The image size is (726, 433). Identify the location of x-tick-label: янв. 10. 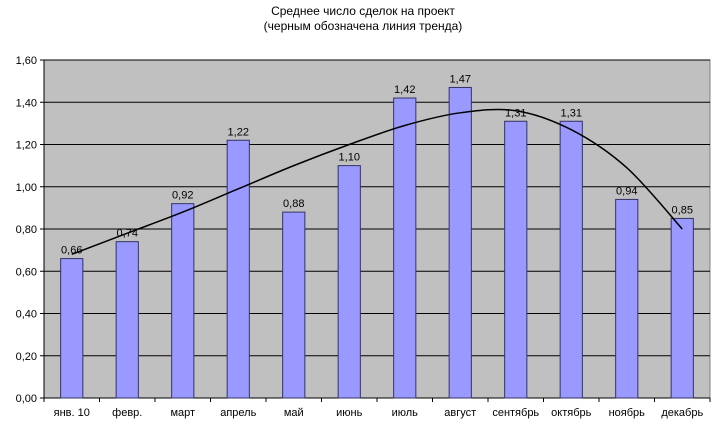
(72, 413).